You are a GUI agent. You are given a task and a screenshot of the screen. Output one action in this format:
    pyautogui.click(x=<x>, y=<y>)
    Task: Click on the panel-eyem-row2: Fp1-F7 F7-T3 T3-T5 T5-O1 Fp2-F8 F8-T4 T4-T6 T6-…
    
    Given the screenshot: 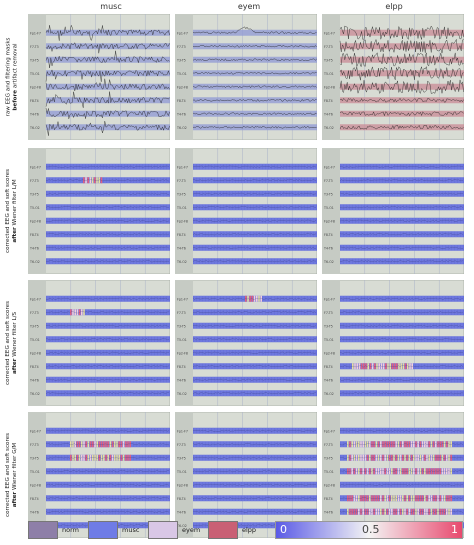 What is the action you would take?
    pyautogui.click(x=246, y=343)
    